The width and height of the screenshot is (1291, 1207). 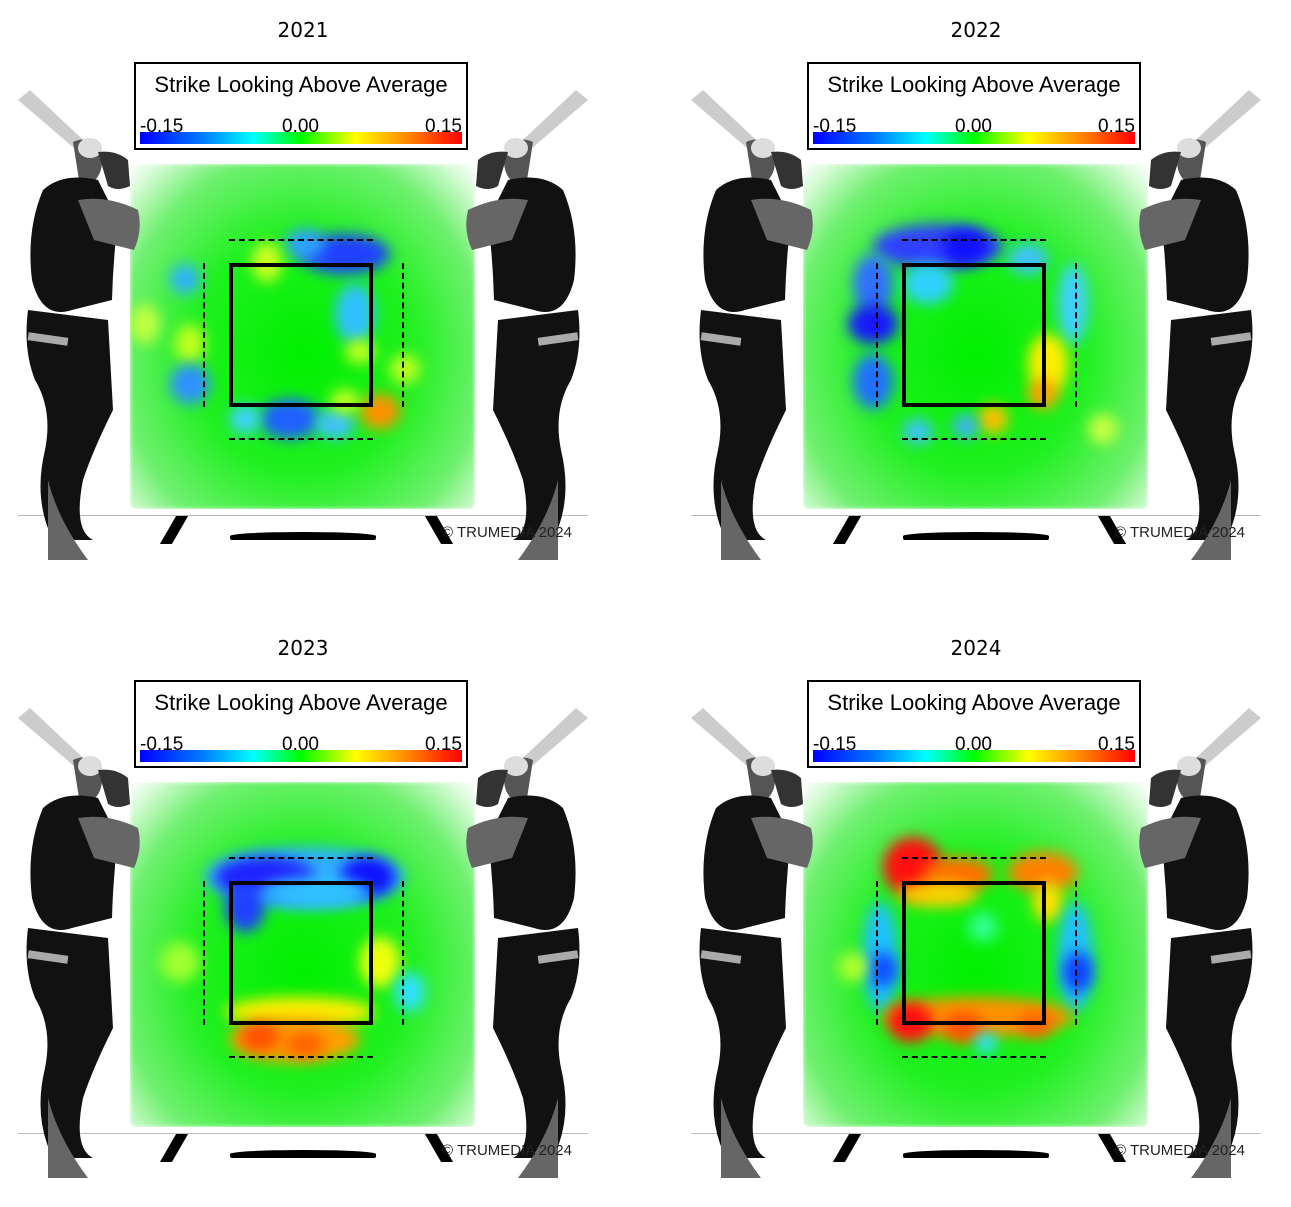 What do you see at coordinates (303, 30) in the screenshot?
I see `panel-title: 2021` at bounding box center [303, 30].